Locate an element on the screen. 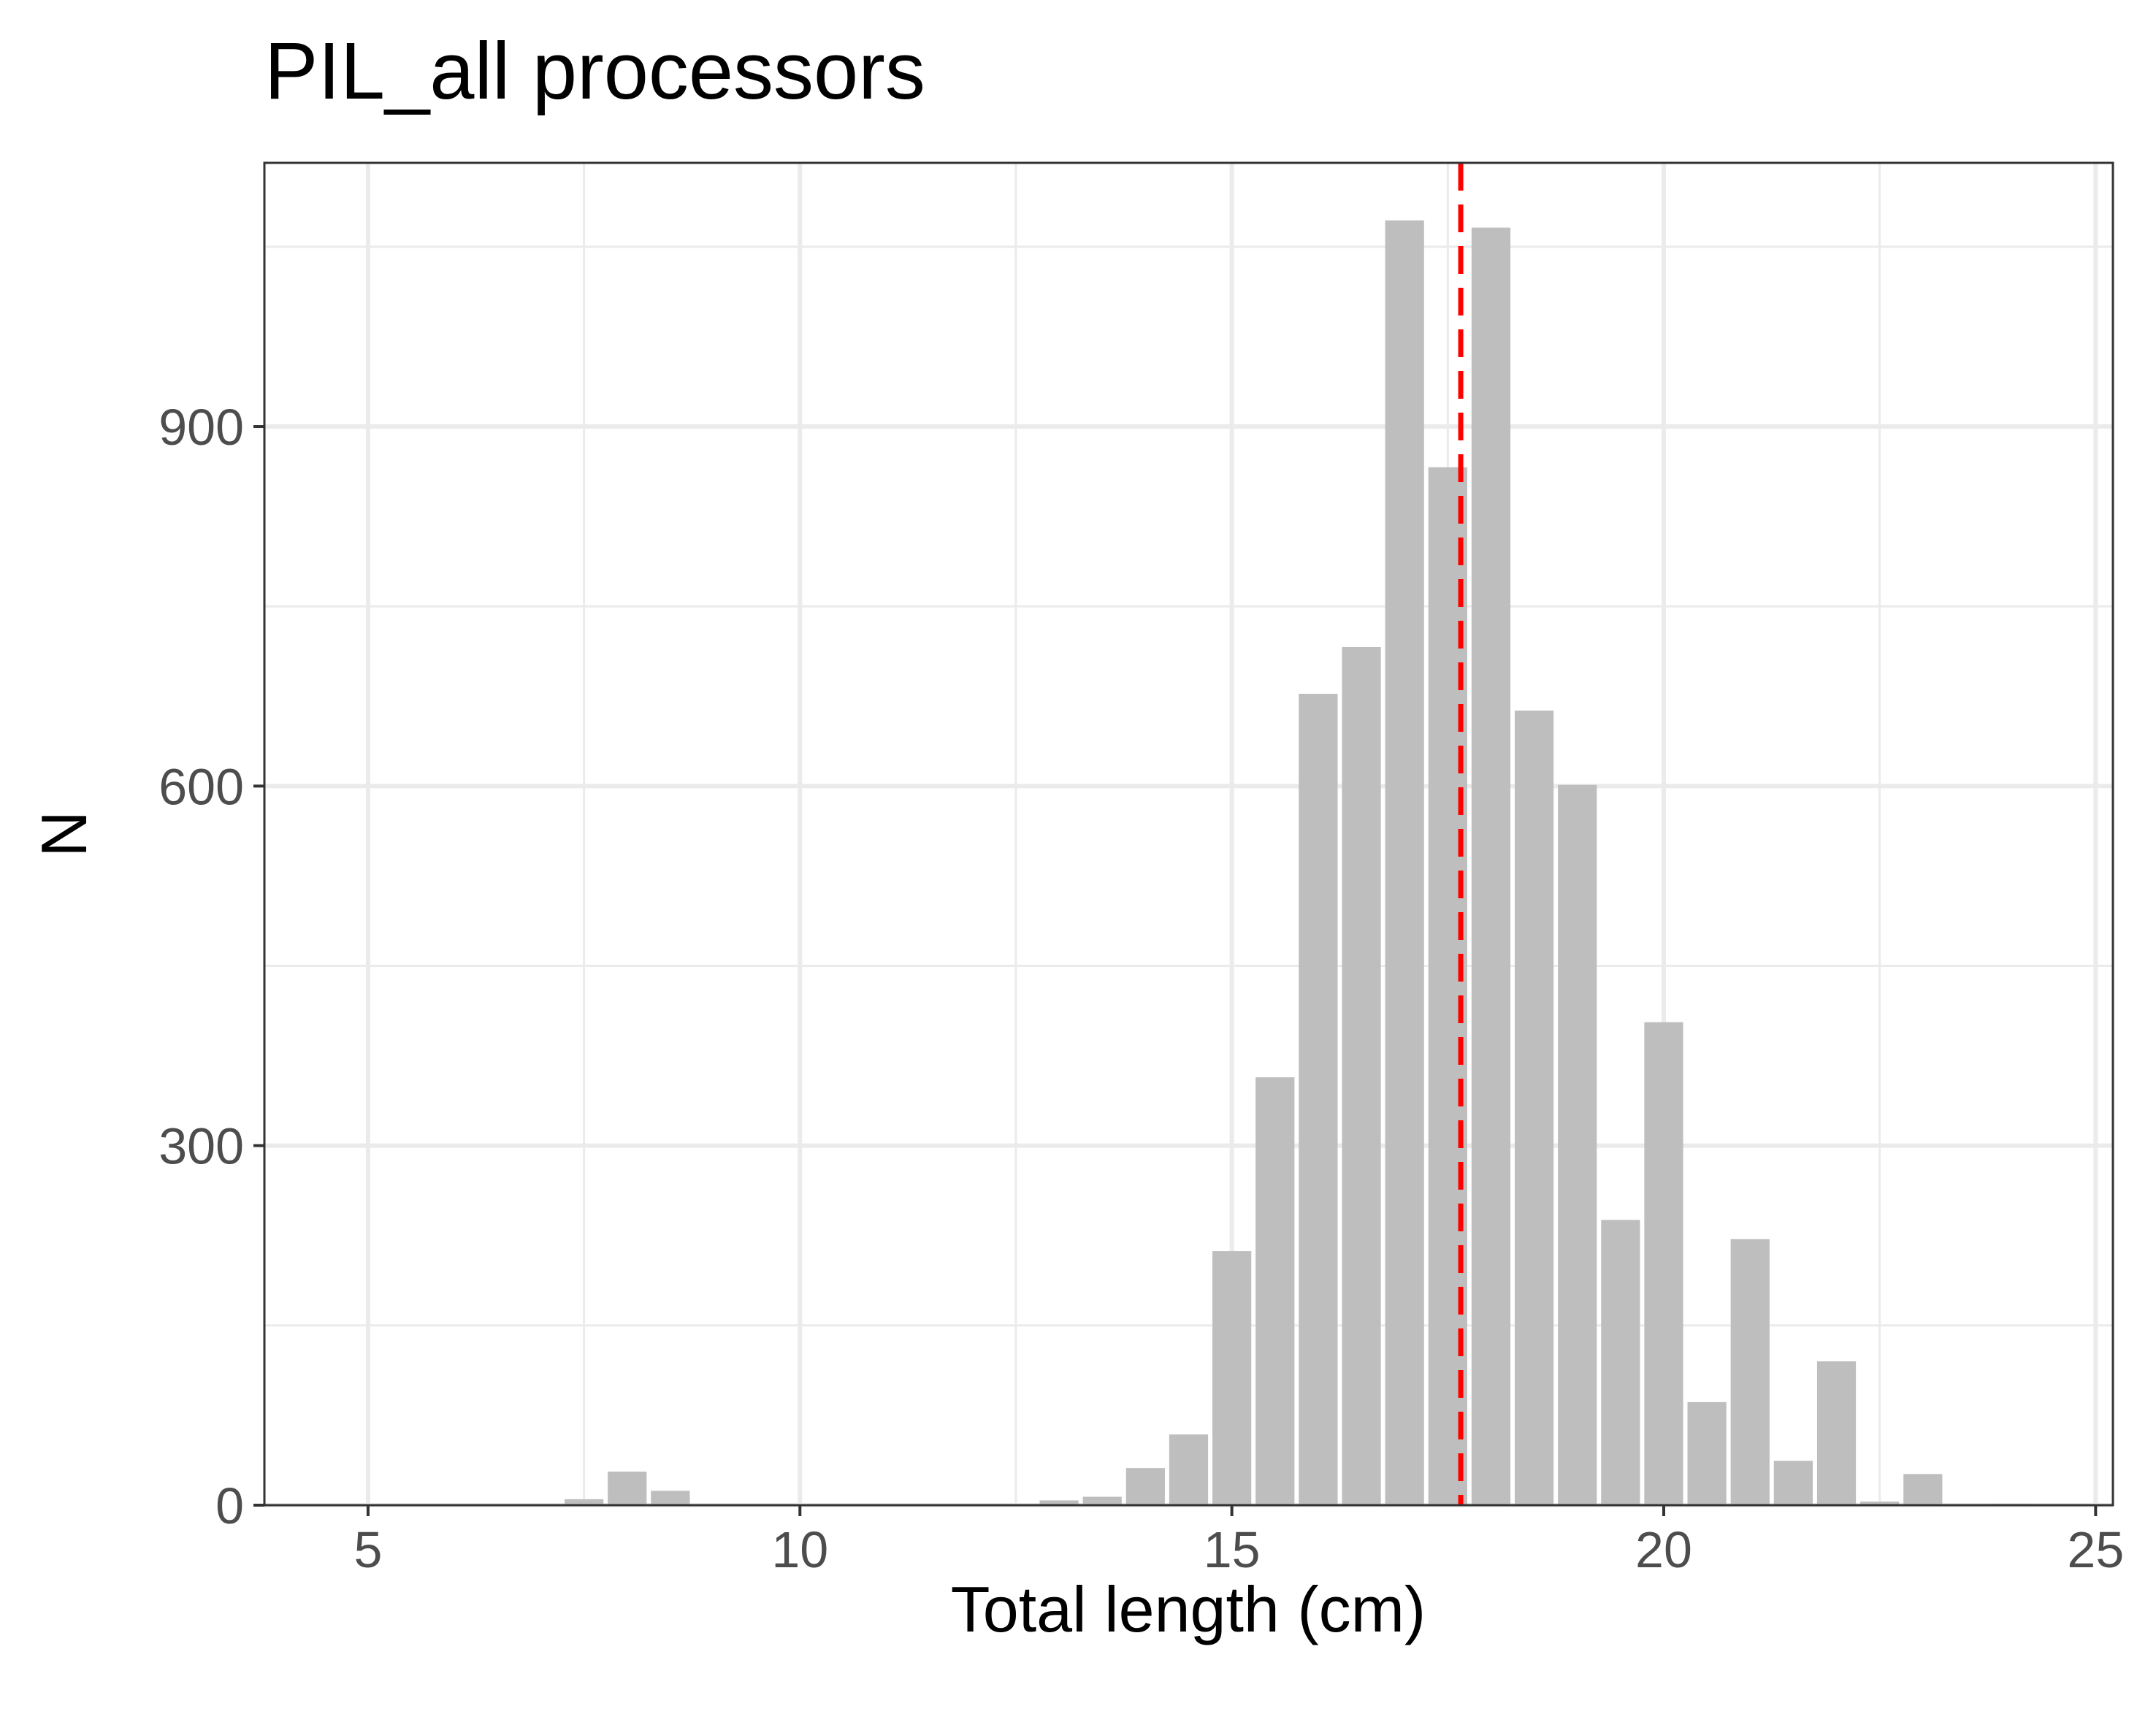 The height and width of the screenshot is (1725, 2156). histogram-bar: 21: 222 is located at coordinates (1750, 1372).